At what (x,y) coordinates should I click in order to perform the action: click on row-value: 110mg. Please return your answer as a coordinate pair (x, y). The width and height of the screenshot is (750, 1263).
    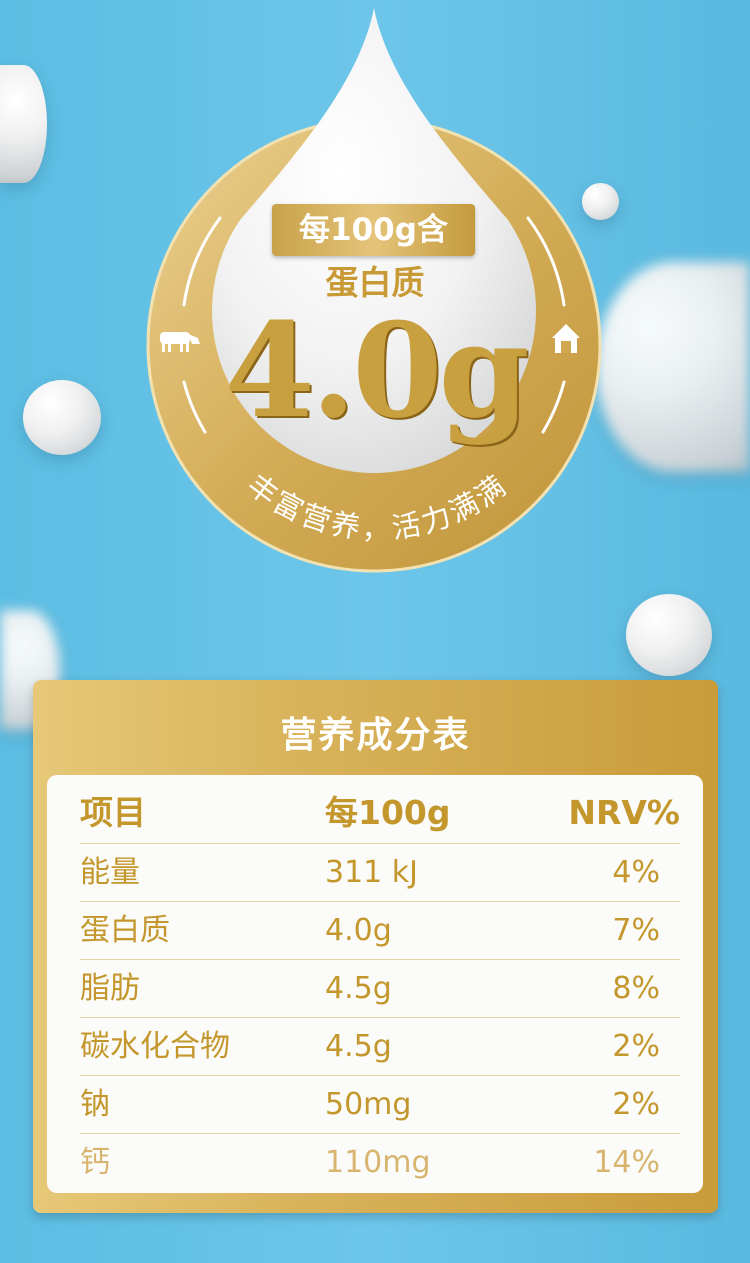
    Looking at the image, I should click on (378, 1162).